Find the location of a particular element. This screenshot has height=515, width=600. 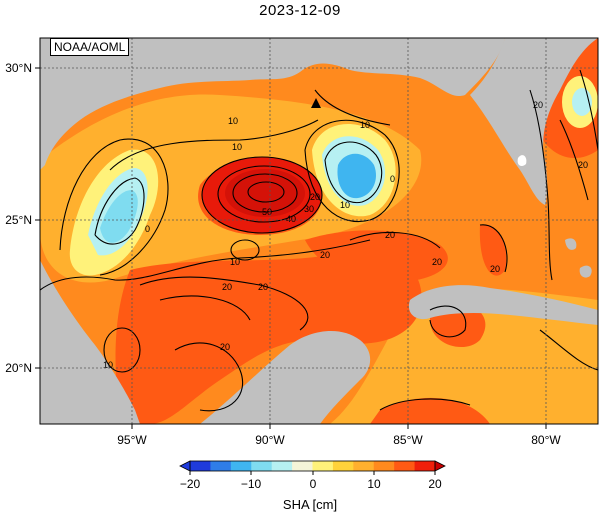

lon-tick-label: 95°W is located at coordinates (132, 440).